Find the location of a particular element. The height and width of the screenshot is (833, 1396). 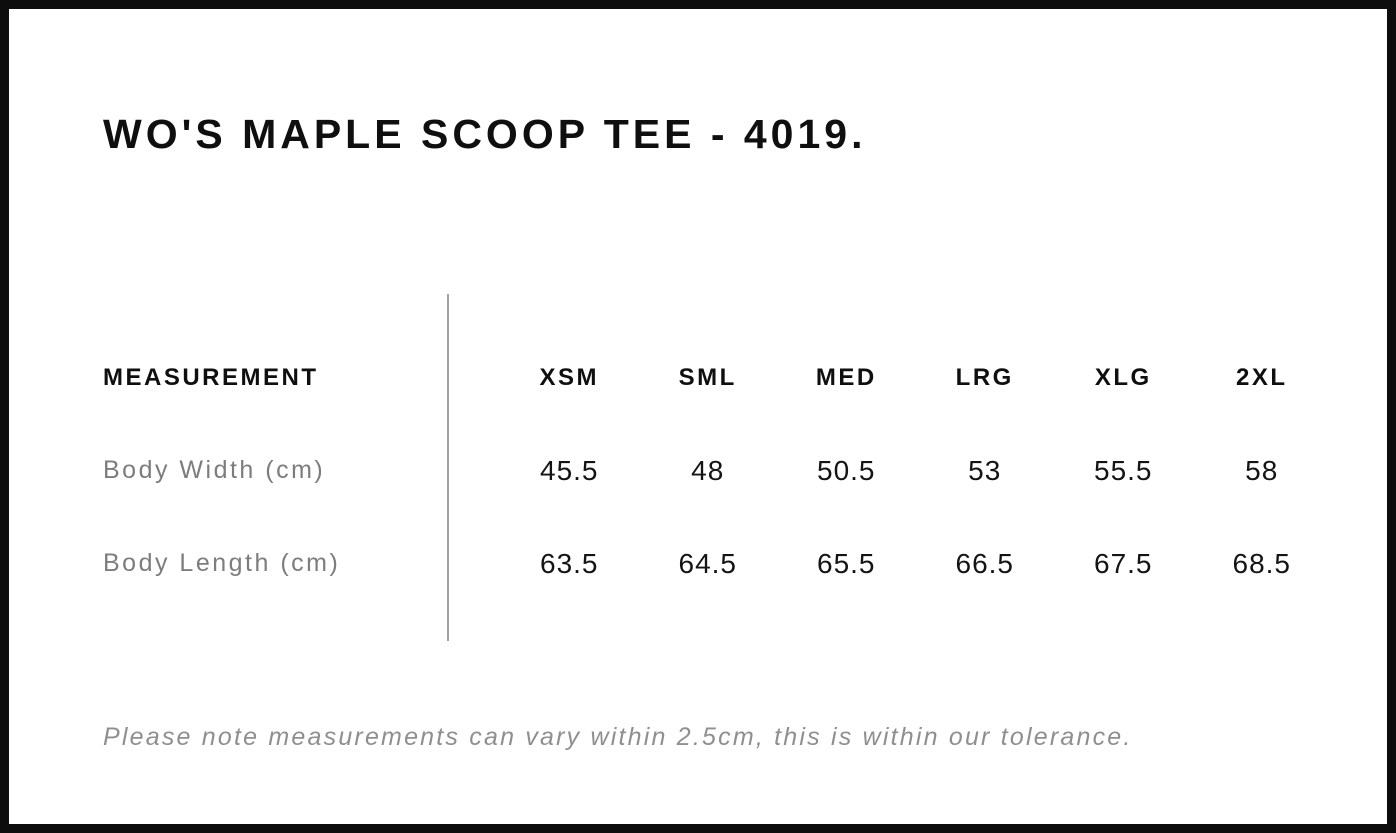

body-width-xlg: 55.5 is located at coordinates (1123, 470).